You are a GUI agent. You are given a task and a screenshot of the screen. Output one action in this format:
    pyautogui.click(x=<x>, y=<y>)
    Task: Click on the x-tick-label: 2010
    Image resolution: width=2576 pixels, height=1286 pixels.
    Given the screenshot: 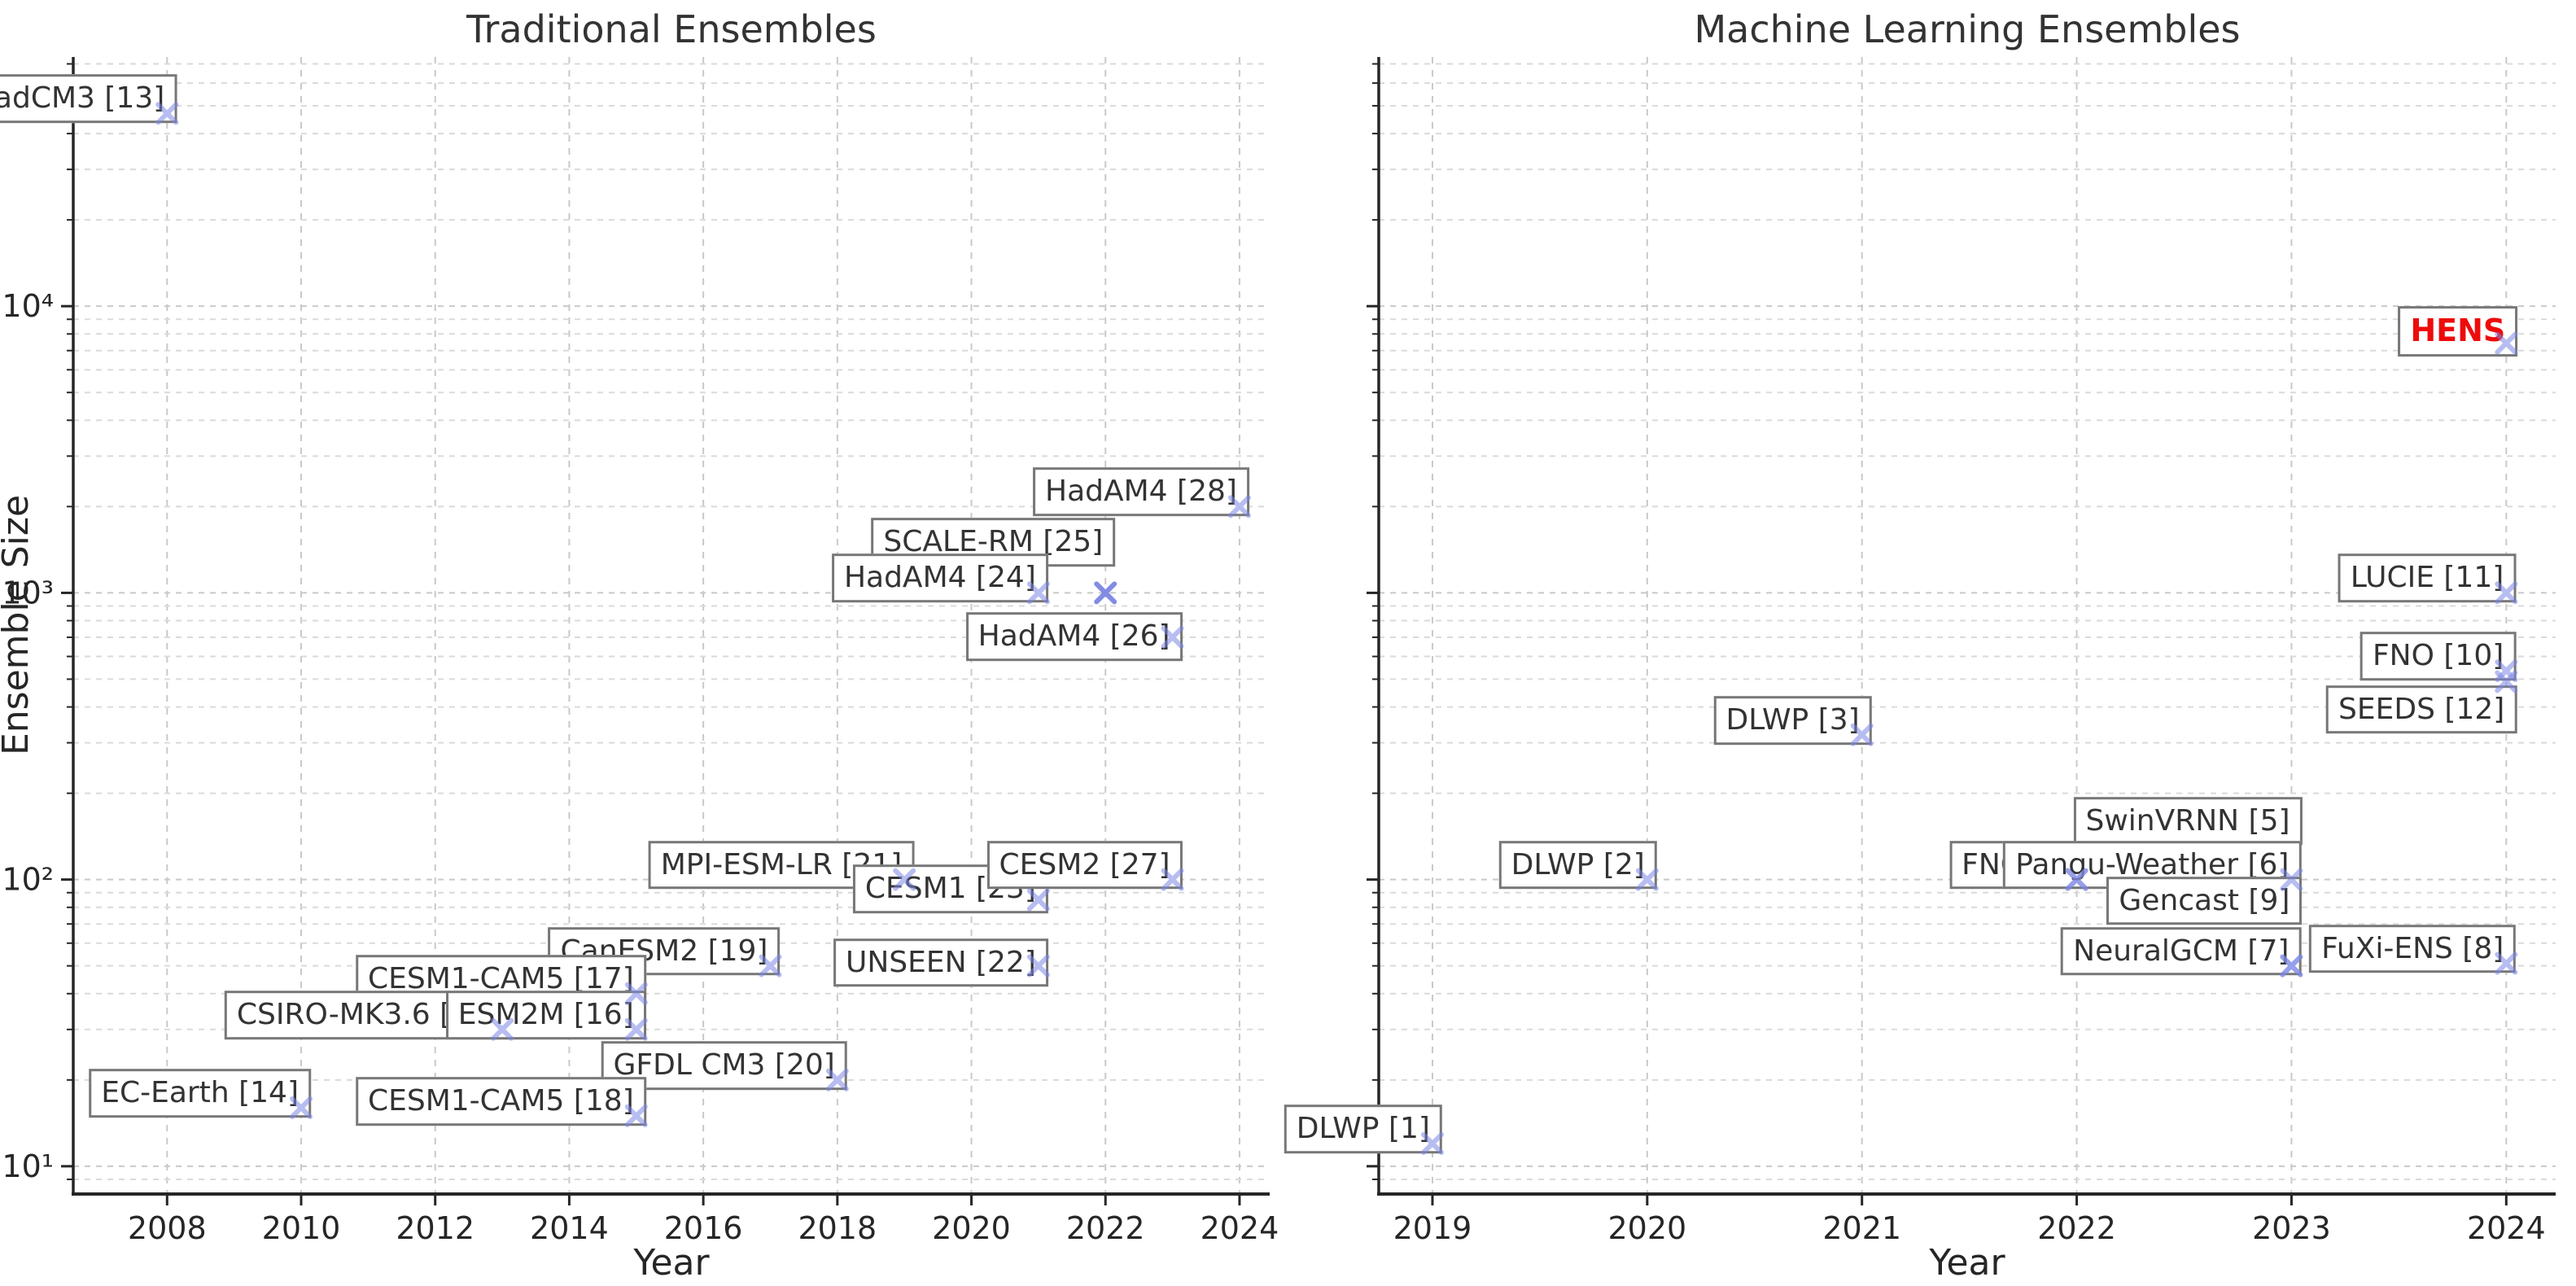 What is the action you would take?
    pyautogui.click(x=301, y=1228)
    